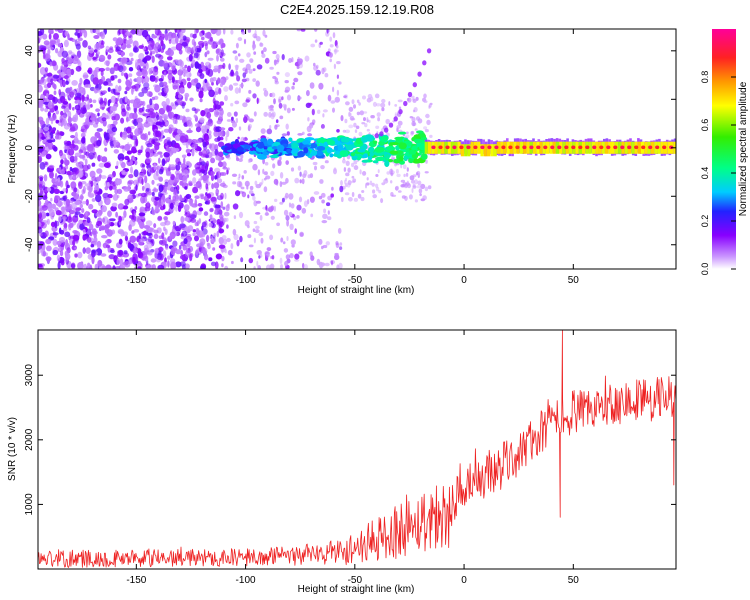 The image size is (750, 600). I want to click on y-tick-label: 0, so click(29, 148).